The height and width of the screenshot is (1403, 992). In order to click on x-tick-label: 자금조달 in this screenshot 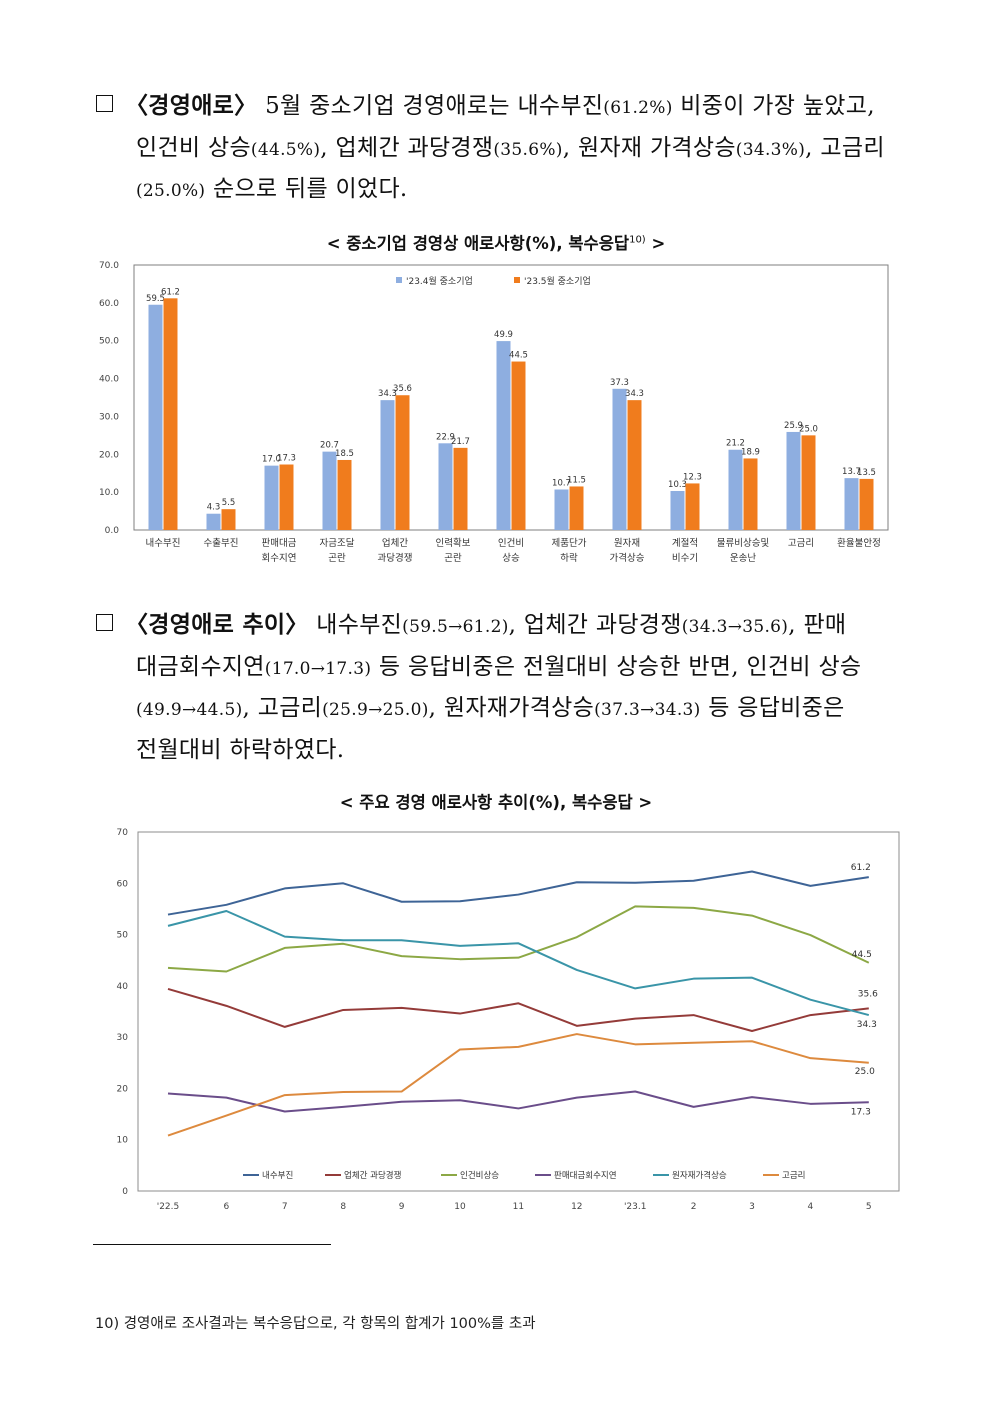, I will do `click(337, 543)`.